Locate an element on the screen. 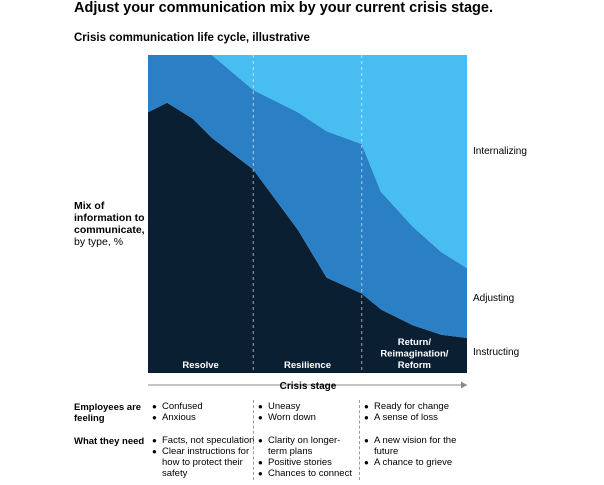 The height and width of the screenshot is (485, 604). list-item: Worn down is located at coordinates (308, 417).